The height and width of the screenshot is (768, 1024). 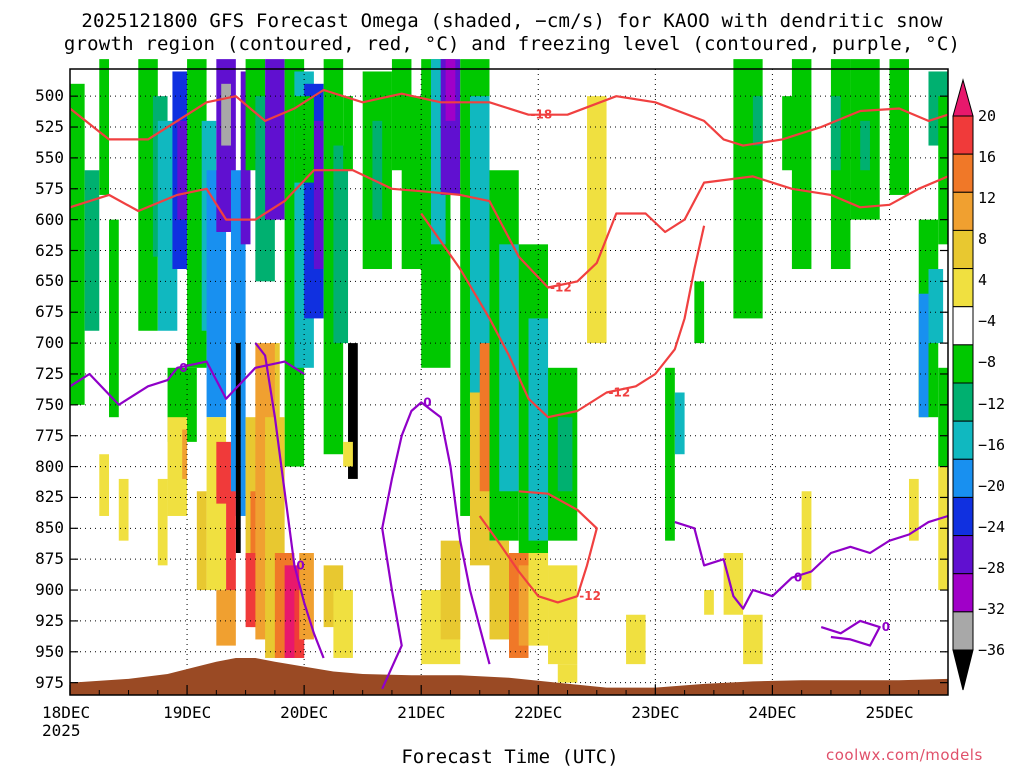 What do you see at coordinates (49, 590) in the screenshot?
I see `y-tick-label: 900` at bounding box center [49, 590].